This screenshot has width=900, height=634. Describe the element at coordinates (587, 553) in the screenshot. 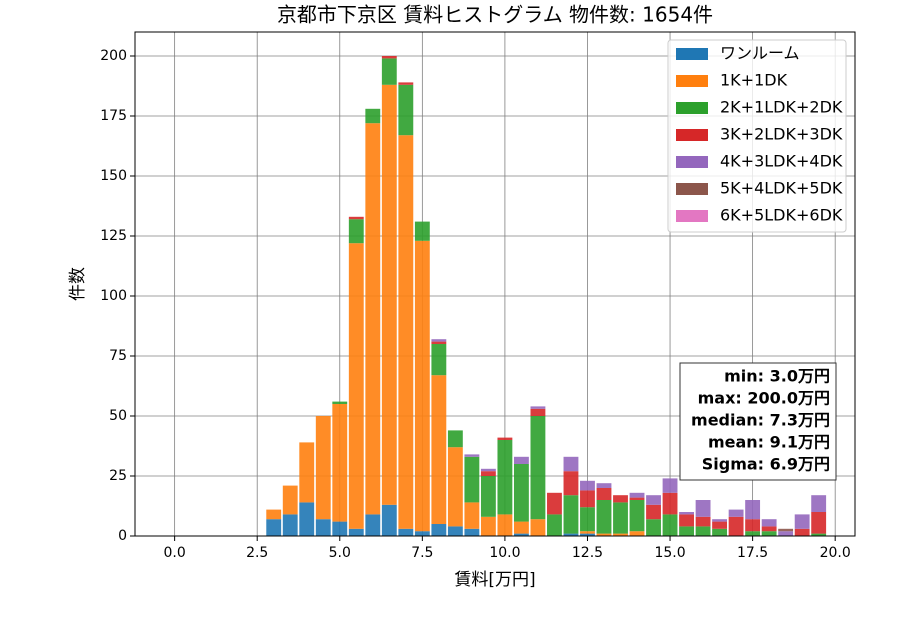

I see `x-tick-label: 12.5` at that location.